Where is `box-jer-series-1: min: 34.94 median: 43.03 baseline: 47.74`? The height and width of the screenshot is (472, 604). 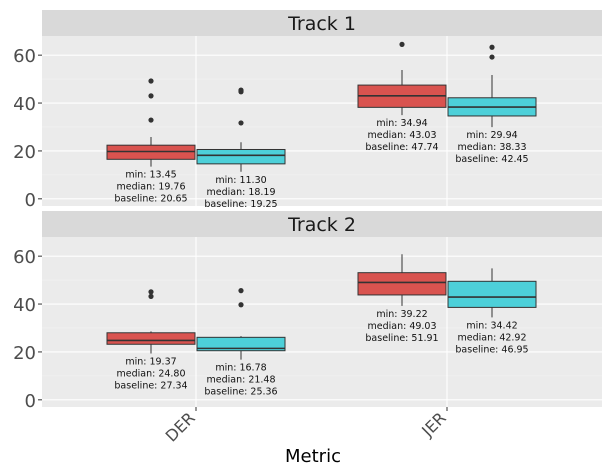
box-jer-series-1: min: 34.94 median: 43.03 baseline: 47.74 is located at coordinates (402, 97).